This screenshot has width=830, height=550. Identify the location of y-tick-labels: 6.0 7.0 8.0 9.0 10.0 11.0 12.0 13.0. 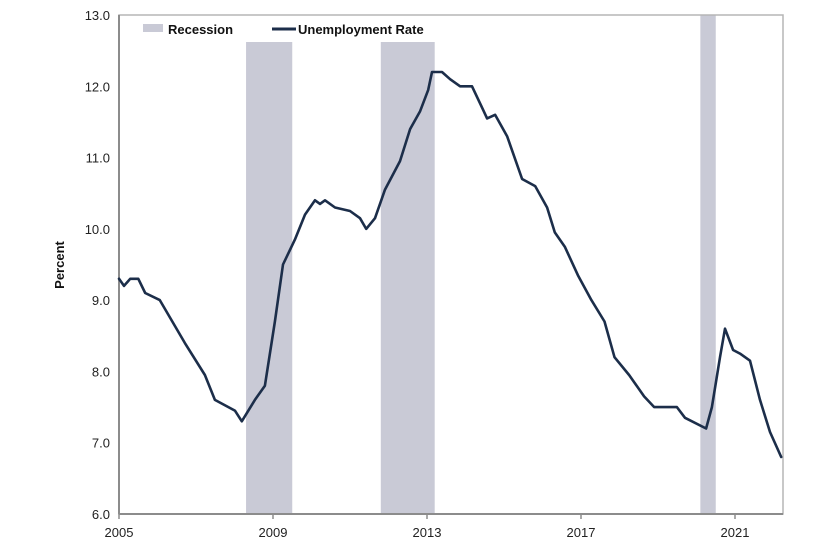
(97, 265).